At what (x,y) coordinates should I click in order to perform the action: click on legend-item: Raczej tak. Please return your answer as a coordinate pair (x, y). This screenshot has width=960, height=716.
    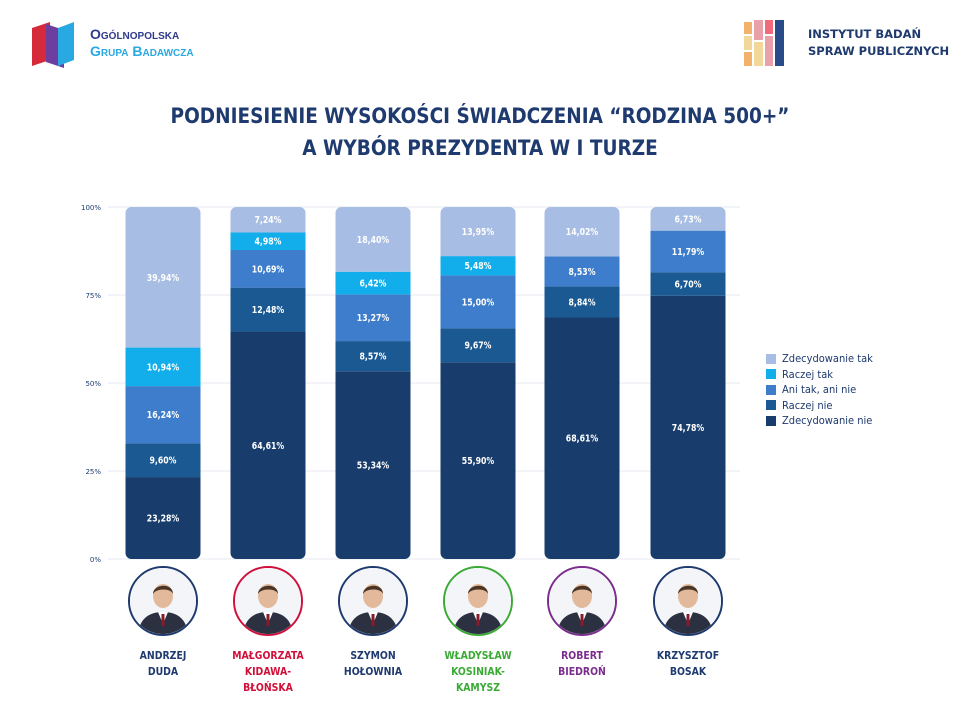
    Looking at the image, I should click on (824, 375).